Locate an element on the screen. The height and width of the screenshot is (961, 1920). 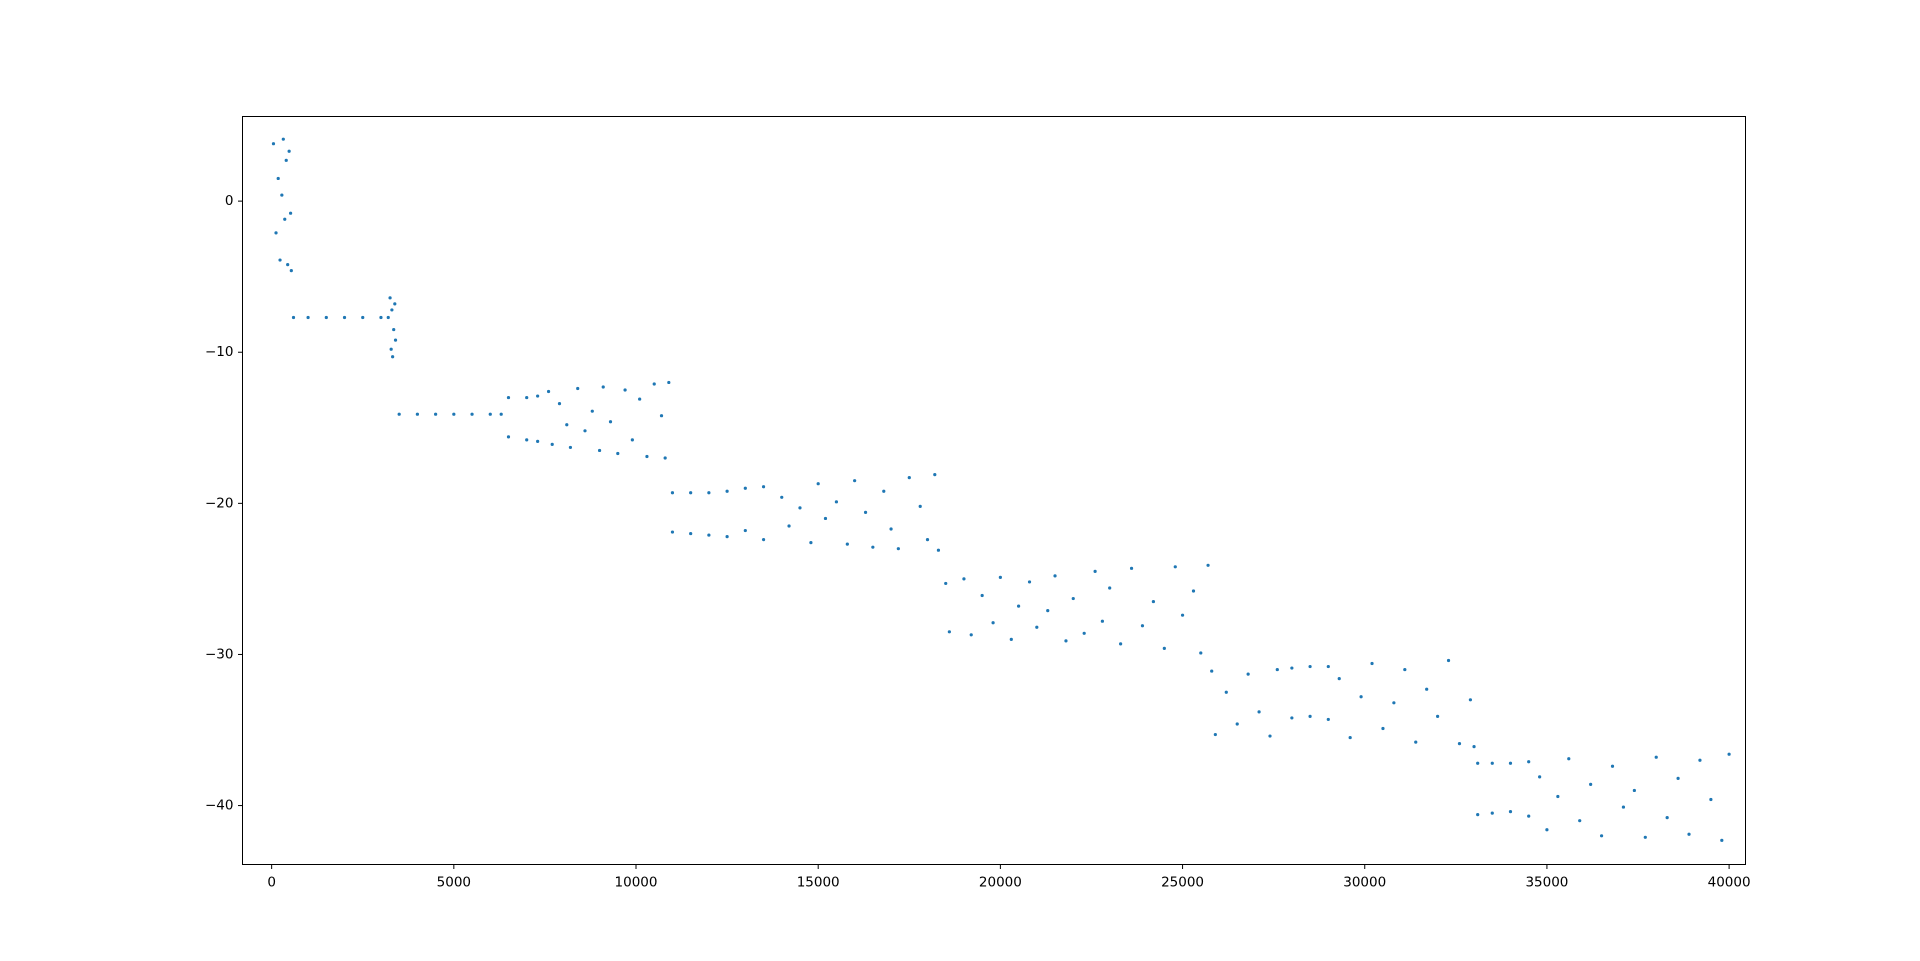
x-tick-label: 10000 is located at coordinates (636, 883).